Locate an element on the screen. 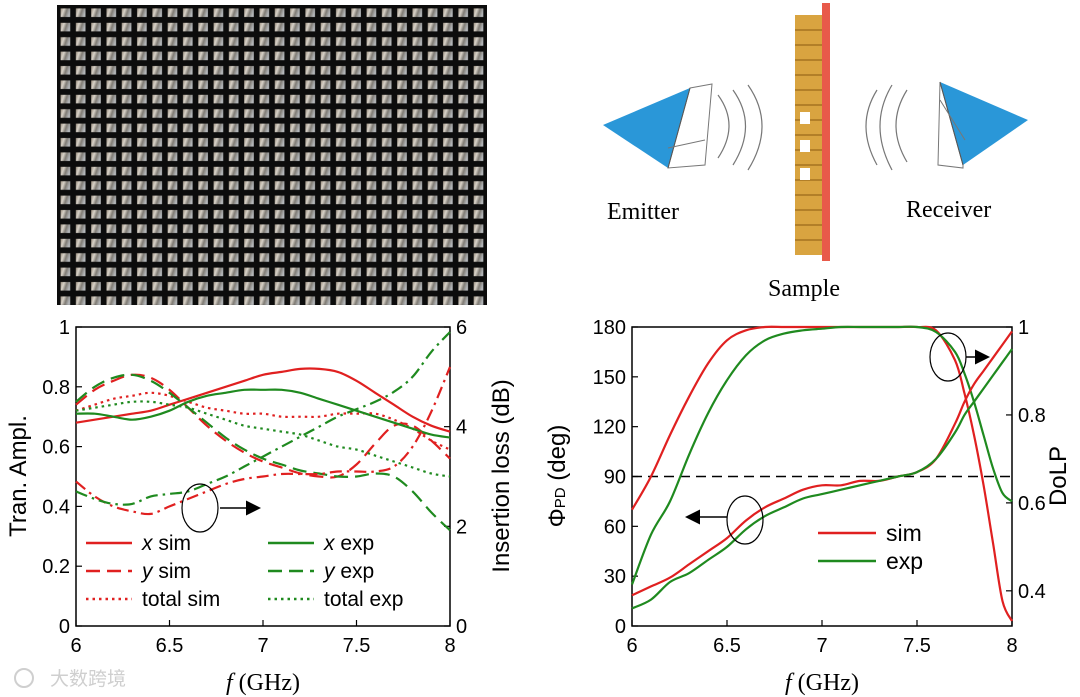 The image size is (1080, 697). y-left-tick-label: 0.6 is located at coordinates (56, 448).